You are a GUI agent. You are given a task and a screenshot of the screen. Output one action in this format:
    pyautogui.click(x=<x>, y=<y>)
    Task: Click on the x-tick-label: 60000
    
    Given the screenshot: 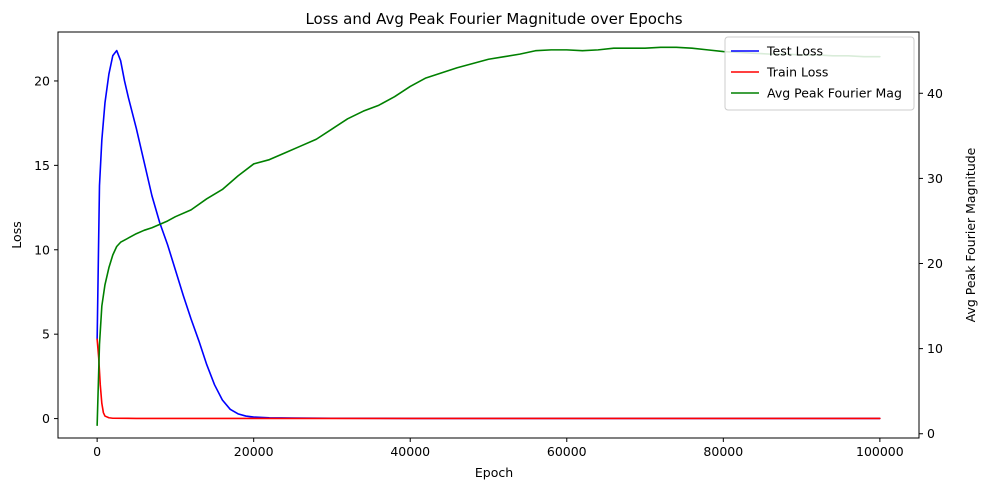 What is the action you would take?
    pyautogui.click(x=567, y=451)
    